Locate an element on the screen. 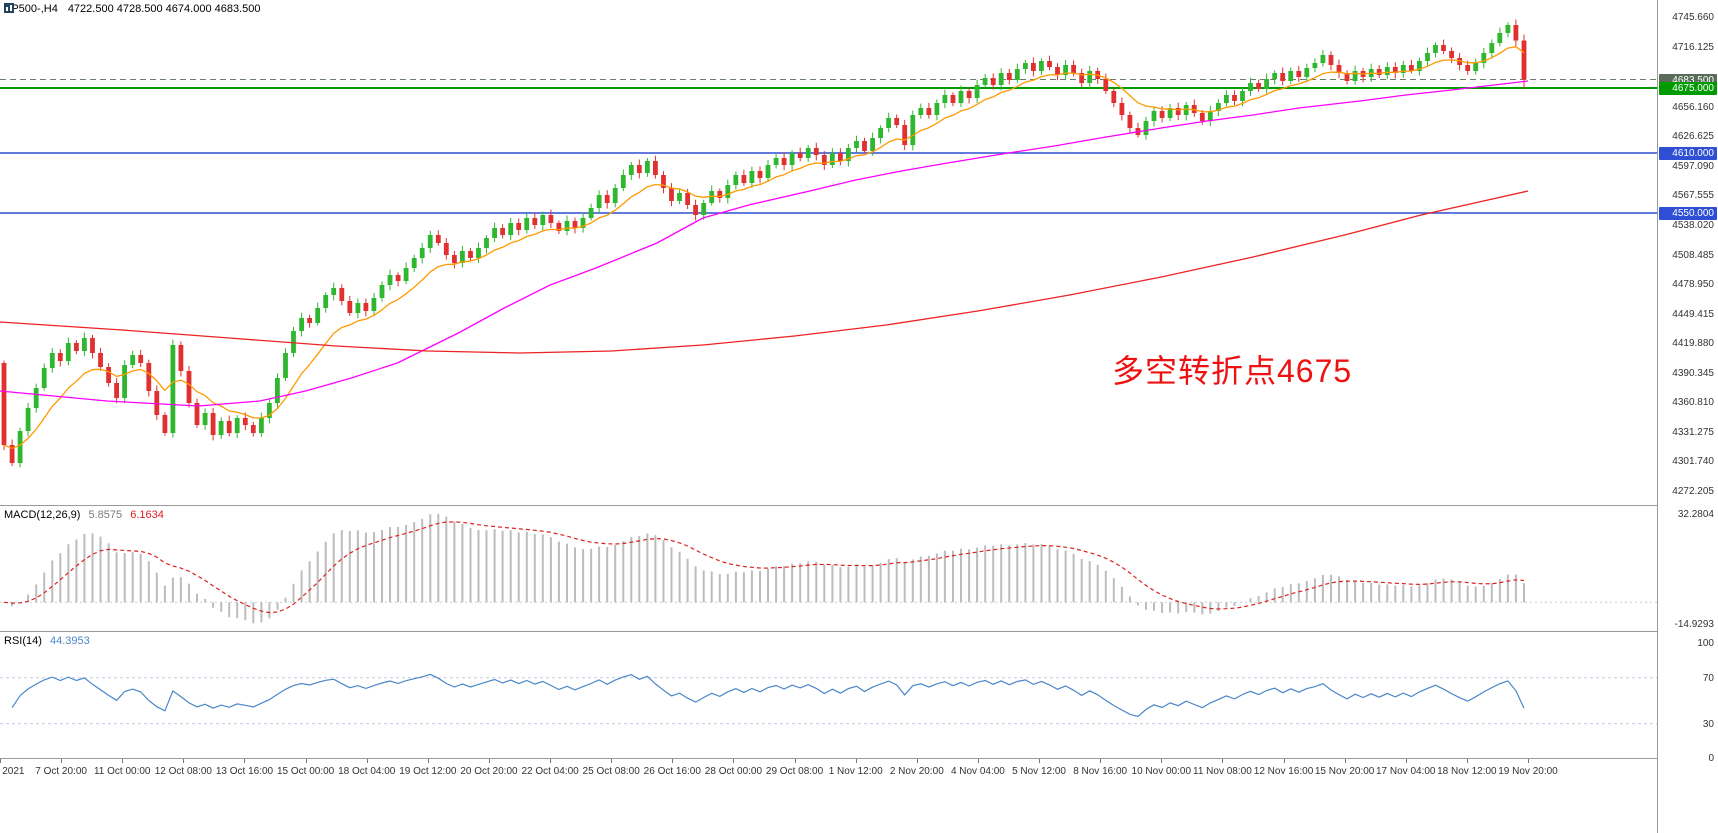 This screenshot has height=833, width=1718. macd-label: MACD(12,26,9) 5.8575 6.1634 is located at coordinates (86, 515).